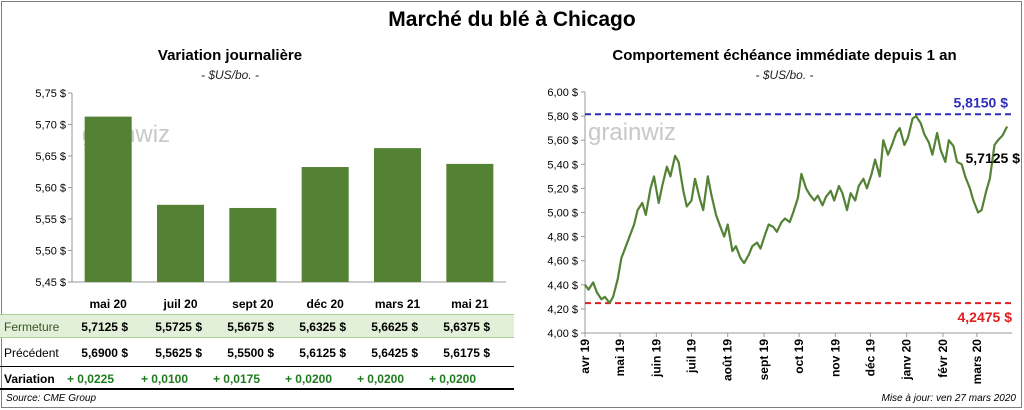 The image size is (1024, 410). I want to click on previous-value: 5,5500 $, so click(250, 353).